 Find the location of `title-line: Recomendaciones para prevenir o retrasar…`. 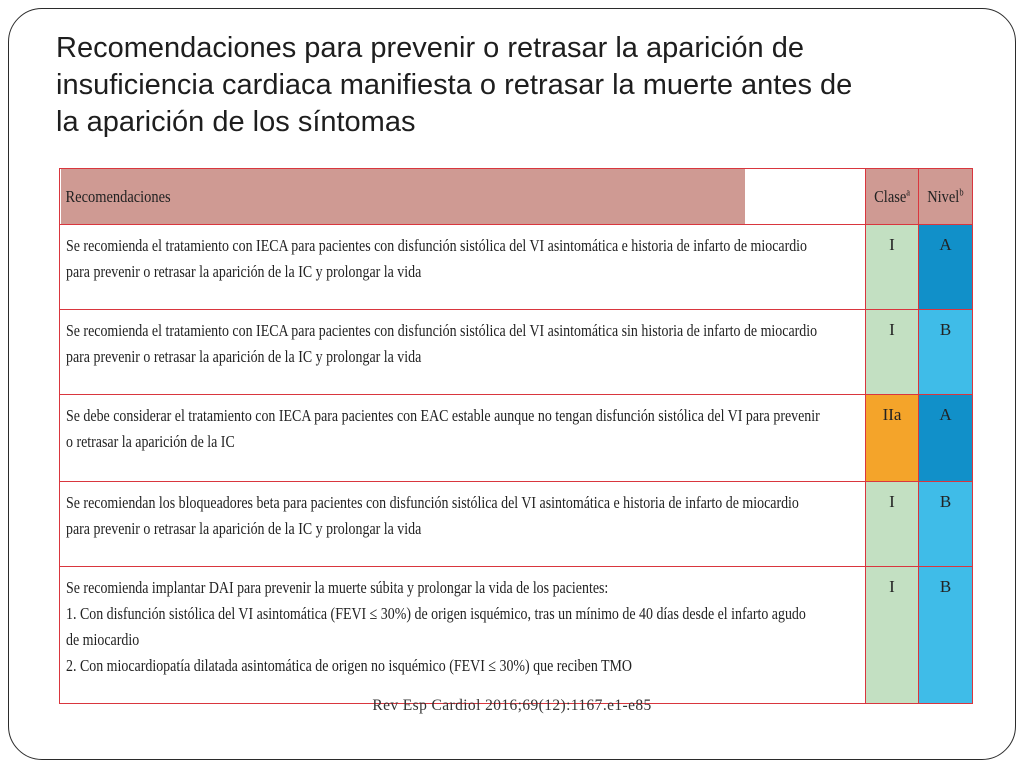

title-line: Recomendaciones para prevenir o retrasar… is located at coordinates (430, 48).